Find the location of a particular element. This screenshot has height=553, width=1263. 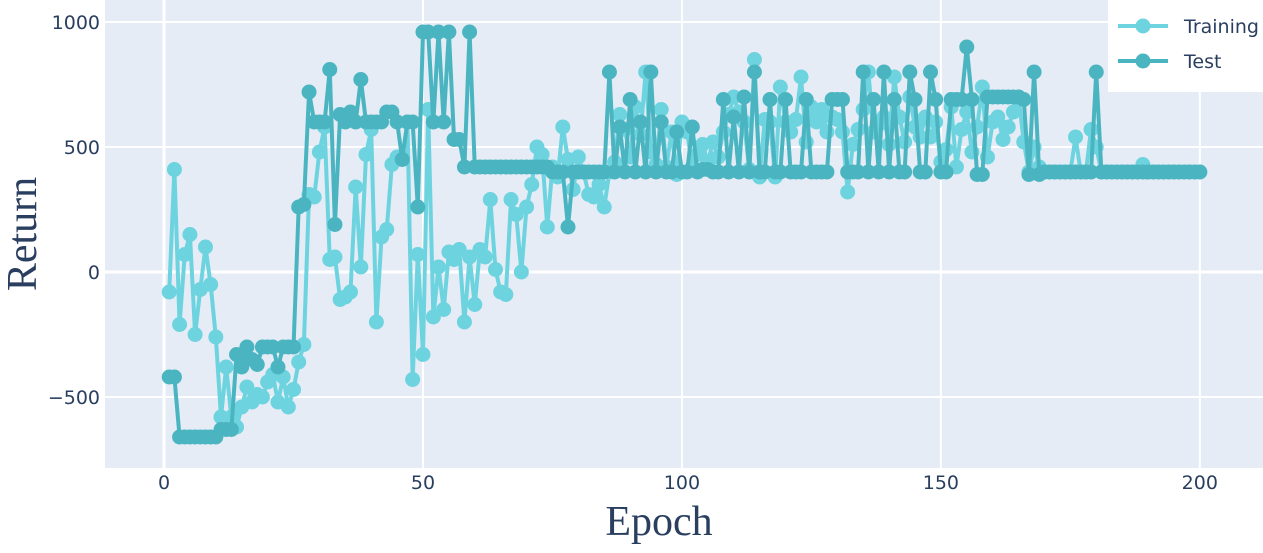

legend-label: Test is located at coordinates (1202, 62).